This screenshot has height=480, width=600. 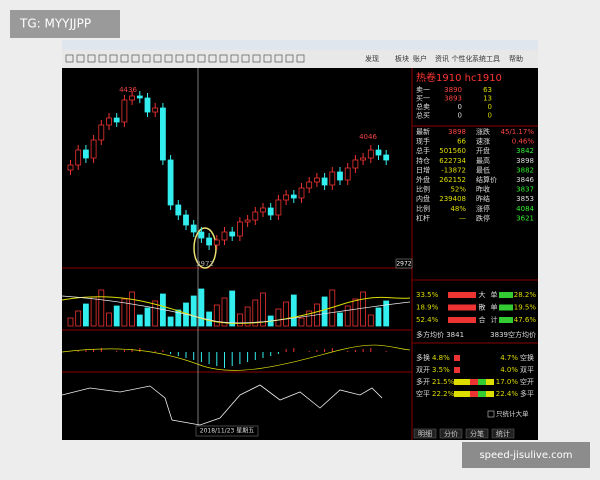 What do you see at coordinates (427, 295) in the screenshot?
I see `flow-pct: 33.5%` at bounding box center [427, 295].